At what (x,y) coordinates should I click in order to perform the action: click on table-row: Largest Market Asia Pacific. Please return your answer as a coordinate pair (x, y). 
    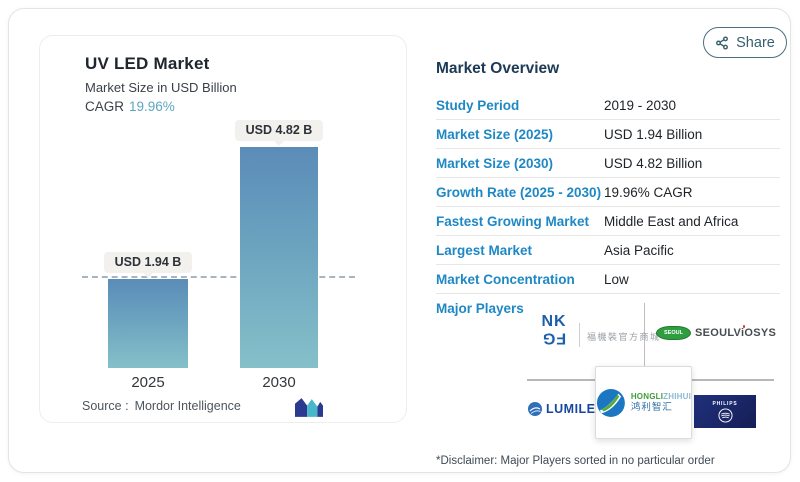
    Looking at the image, I should click on (608, 250).